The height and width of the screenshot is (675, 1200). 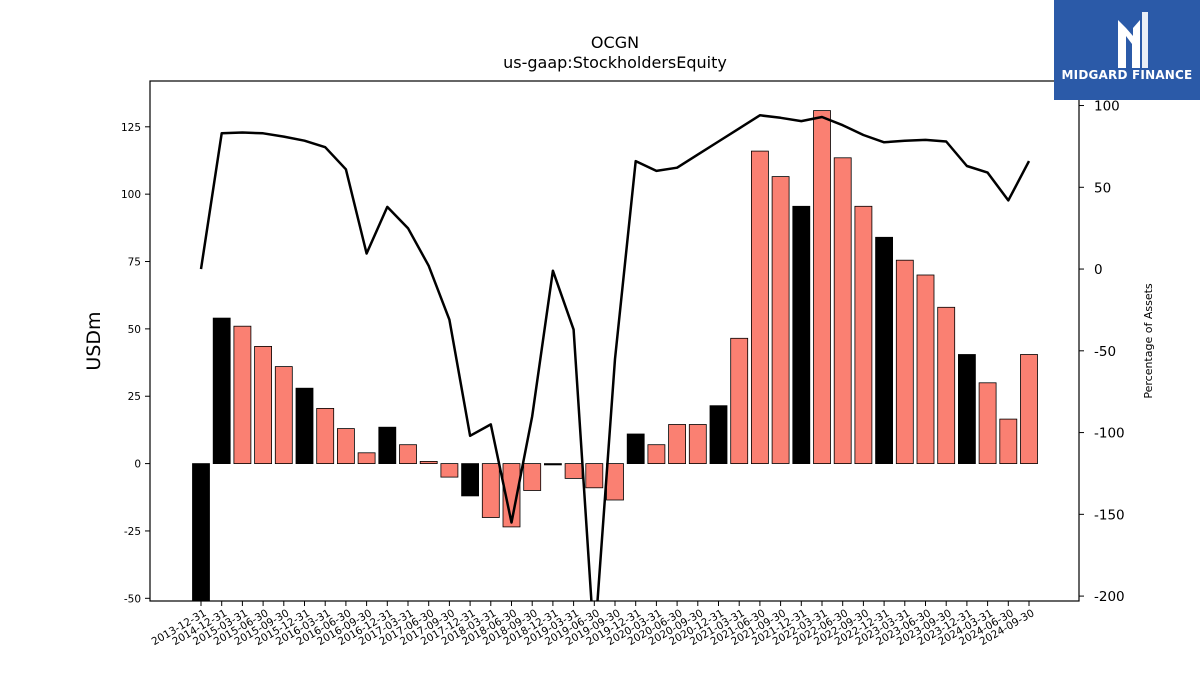 What do you see at coordinates (132, 532) in the screenshot?
I see `y-tick-label: -25` at bounding box center [132, 532].